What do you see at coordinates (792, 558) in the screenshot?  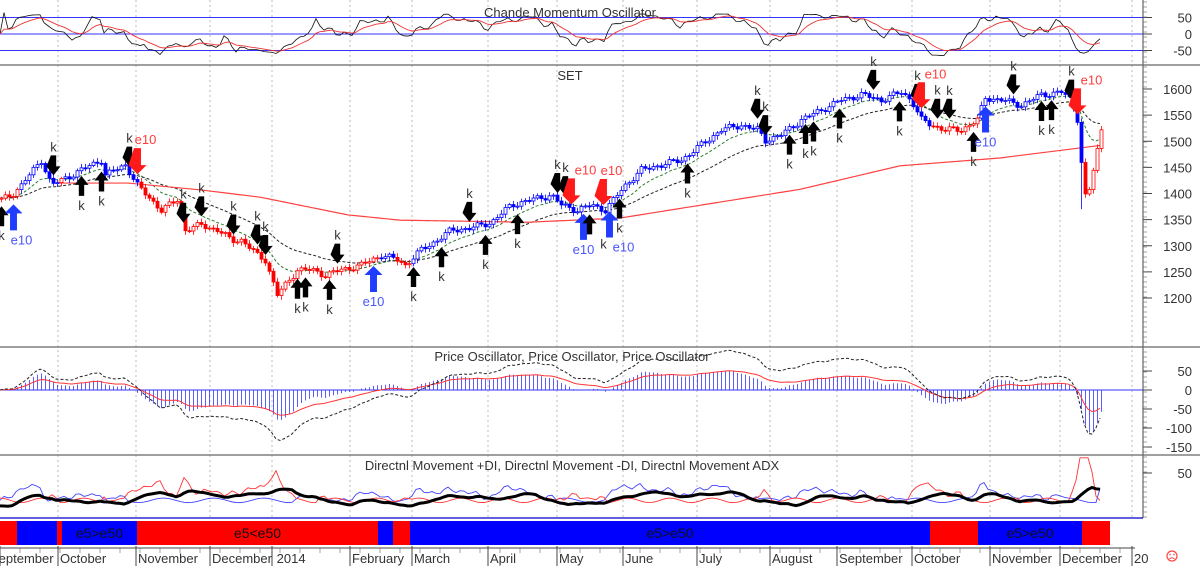 I see `month-label: August` at bounding box center [792, 558].